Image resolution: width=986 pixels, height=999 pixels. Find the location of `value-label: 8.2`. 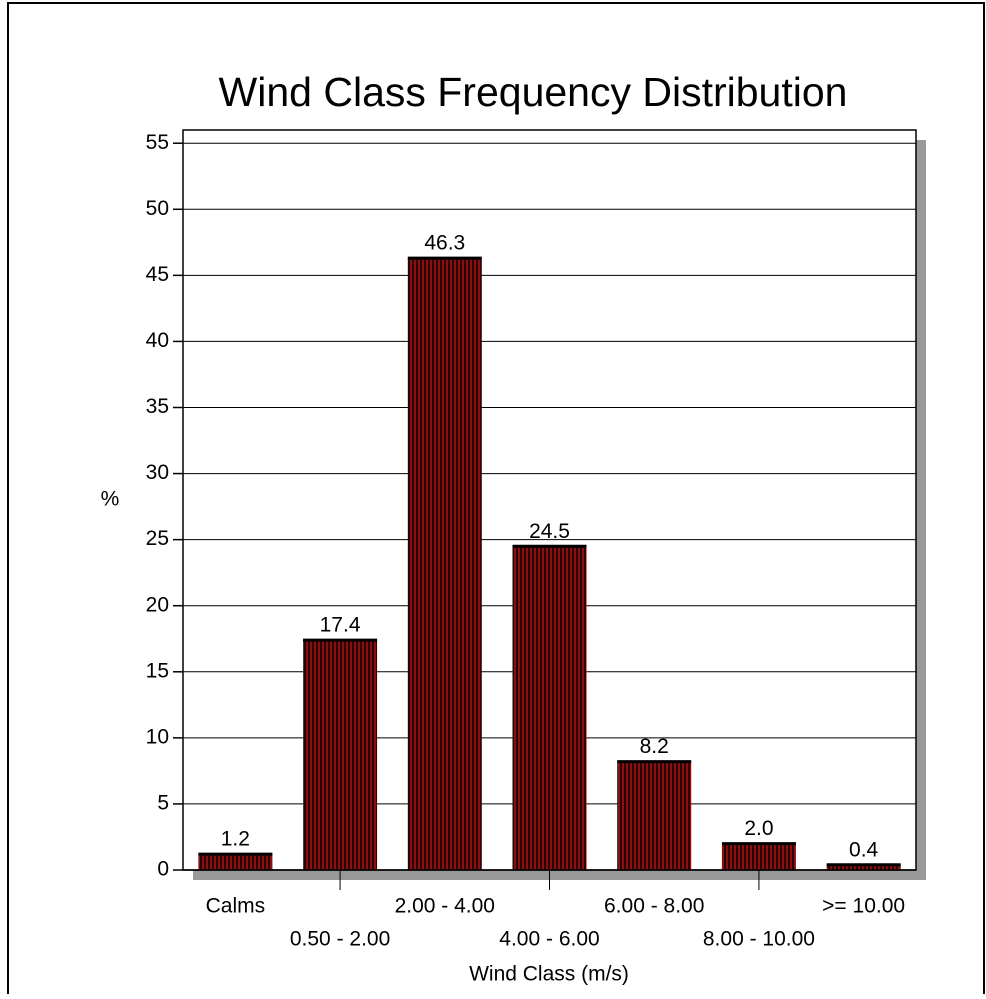

value-label: 8.2 is located at coordinates (654, 746).